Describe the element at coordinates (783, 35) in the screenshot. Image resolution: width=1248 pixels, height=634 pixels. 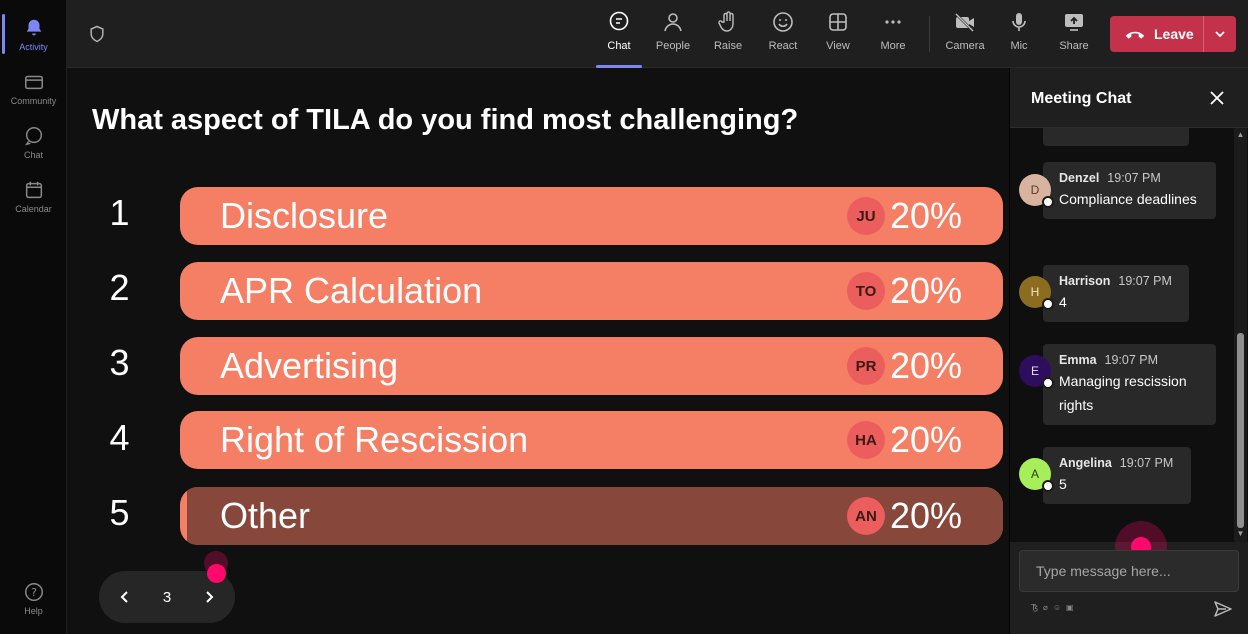
I see `react-button: React` at that location.